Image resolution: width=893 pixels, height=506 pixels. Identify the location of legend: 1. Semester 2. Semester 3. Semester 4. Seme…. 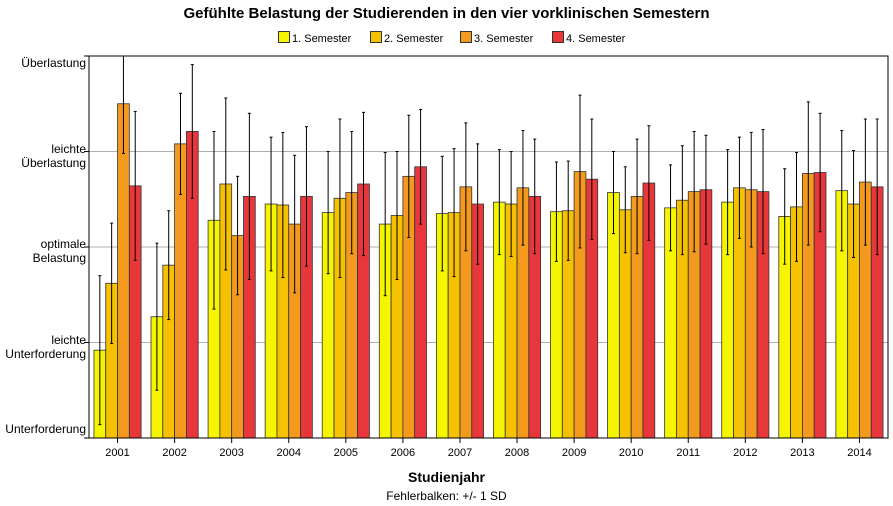
(446, 39).